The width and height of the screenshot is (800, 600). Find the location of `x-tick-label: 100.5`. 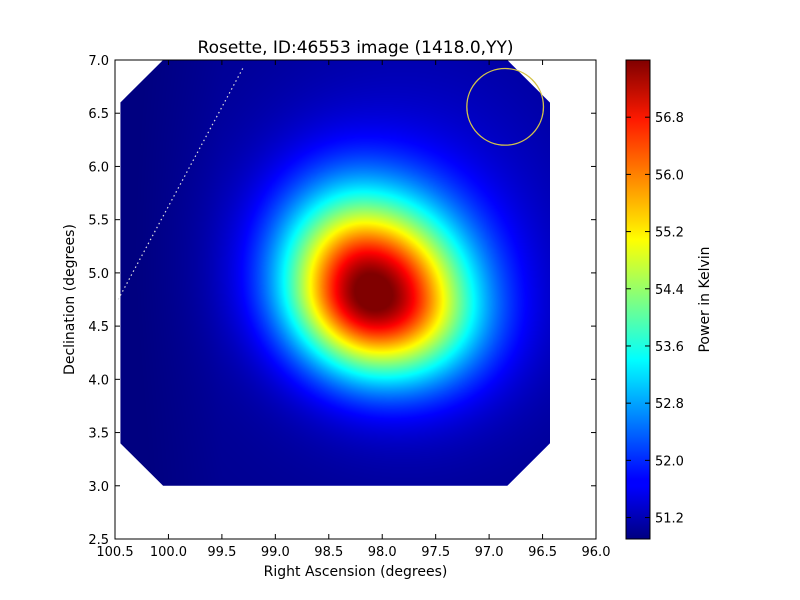

x-tick-label: 100.5 is located at coordinates (114, 552).